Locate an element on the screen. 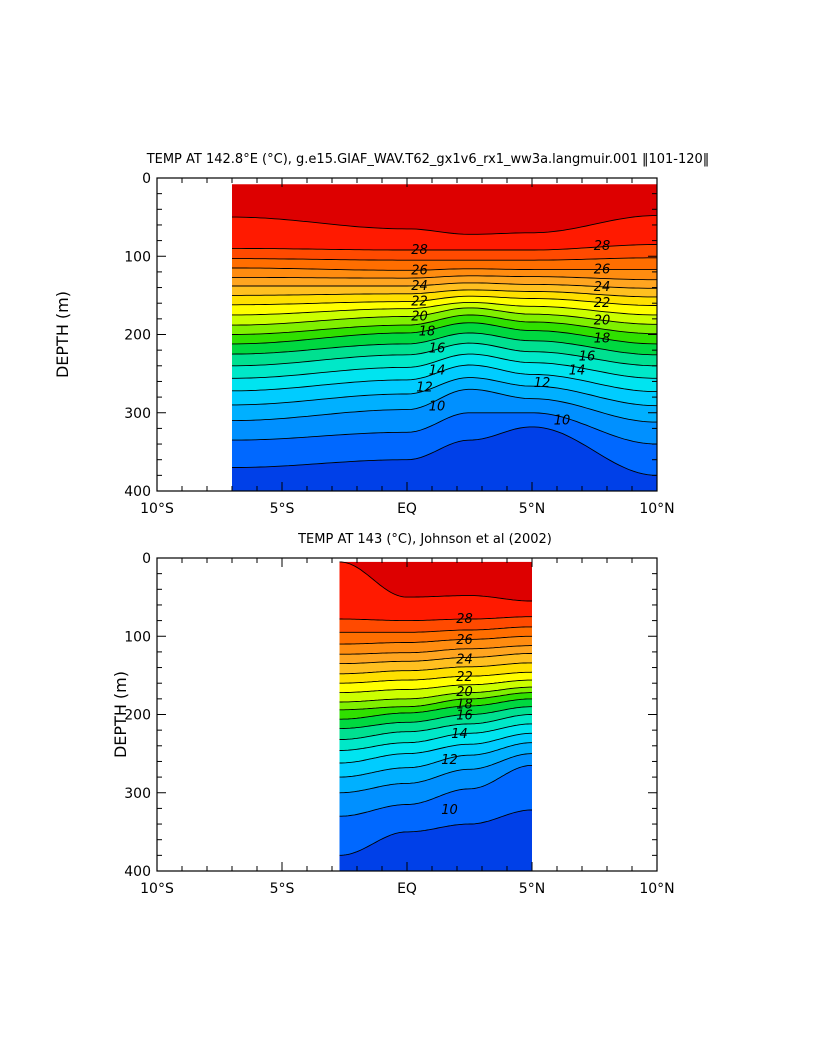 This screenshot has width=818, height=1055. upper-y-axis-label: DEPTH (m) is located at coordinates (62, 334).